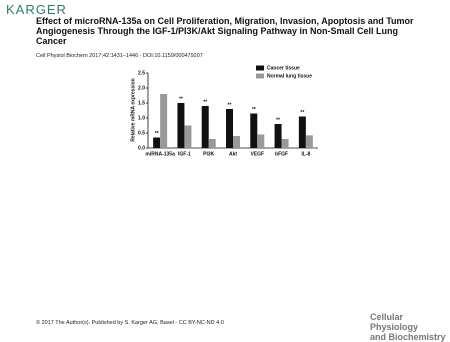 The width and height of the screenshot is (450, 342). I want to click on y-axis-label: Relative mRNA expression, so click(133, 109).